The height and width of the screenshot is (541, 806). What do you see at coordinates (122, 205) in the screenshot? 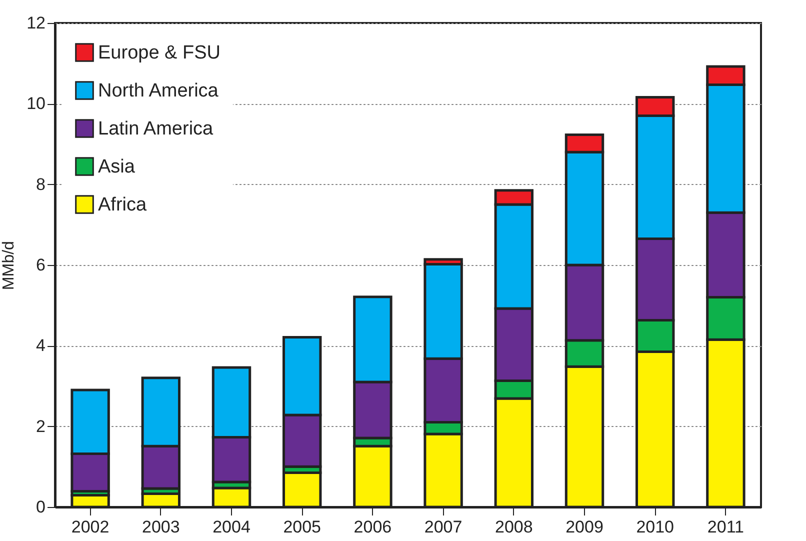
I see `legend-label: Africa` at bounding box center [122, 205].